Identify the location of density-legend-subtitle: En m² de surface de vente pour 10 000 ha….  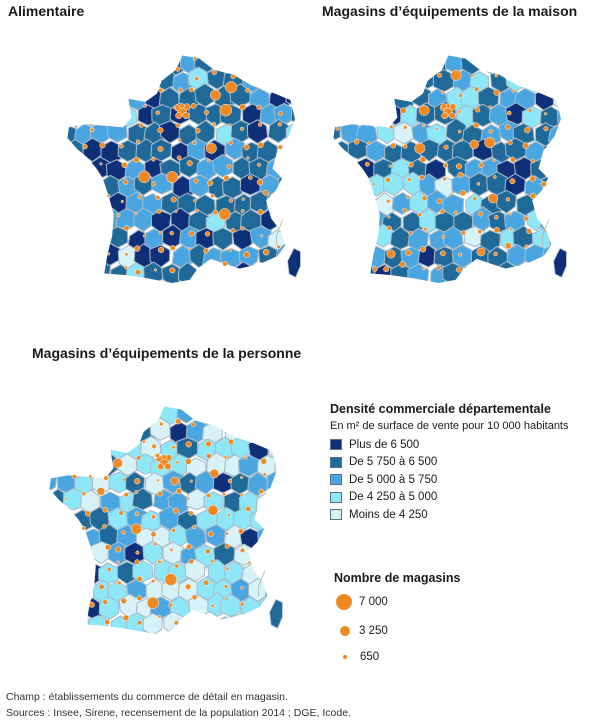
(449, 426).